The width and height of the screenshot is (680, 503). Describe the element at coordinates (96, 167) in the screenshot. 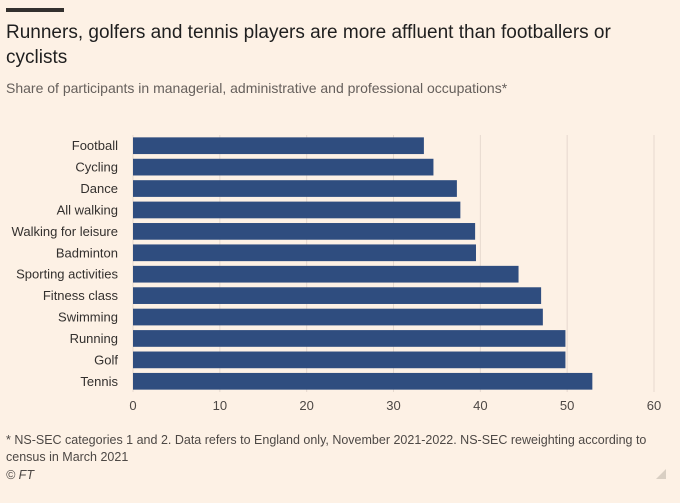

I see `category-label: Cycling` at that location.